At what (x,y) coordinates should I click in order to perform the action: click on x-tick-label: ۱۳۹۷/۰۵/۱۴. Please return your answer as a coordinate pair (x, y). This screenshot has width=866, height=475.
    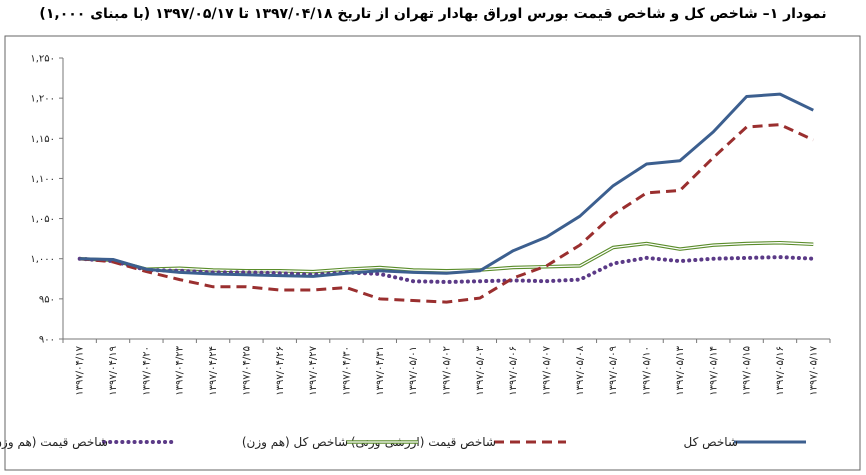
    Looking at the image, I should click on (713, 371).